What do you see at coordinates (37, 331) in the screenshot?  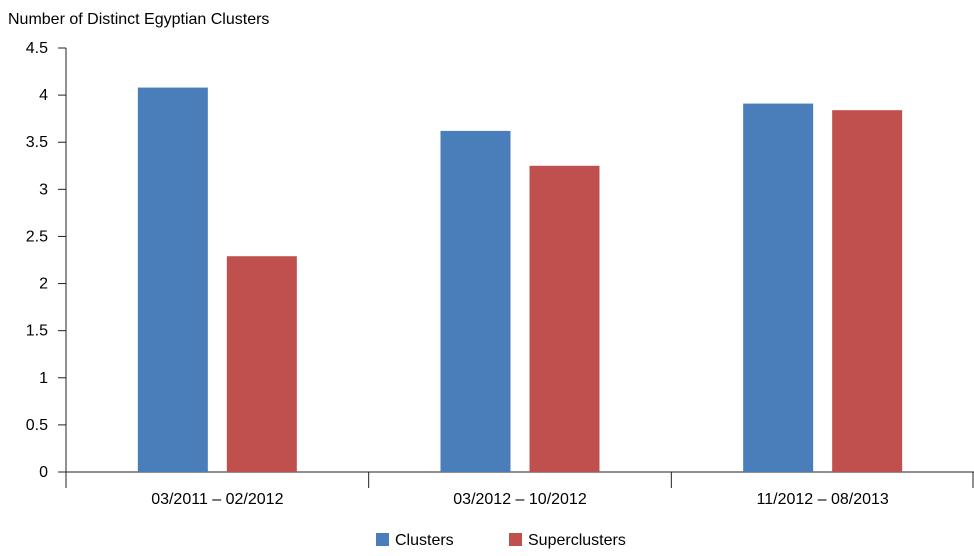 I see `y-tick-label: 1.5` at bounding box center [37, 331].